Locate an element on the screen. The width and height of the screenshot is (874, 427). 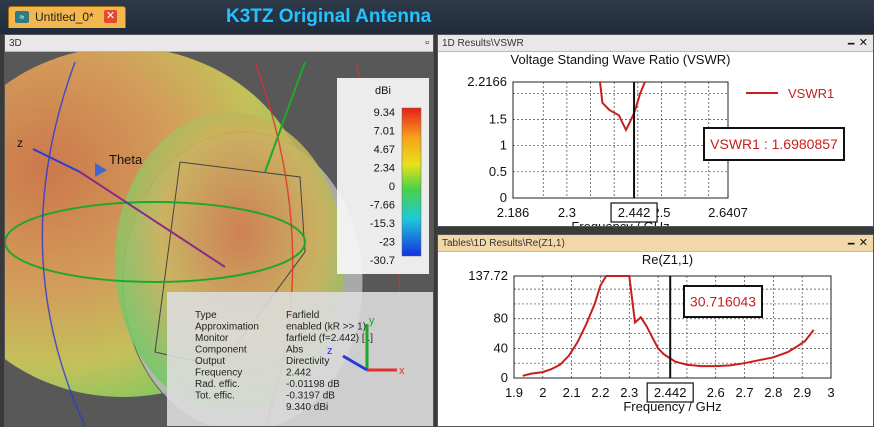
cst-document-icon: ≈ is located at coordinates (22, 17).